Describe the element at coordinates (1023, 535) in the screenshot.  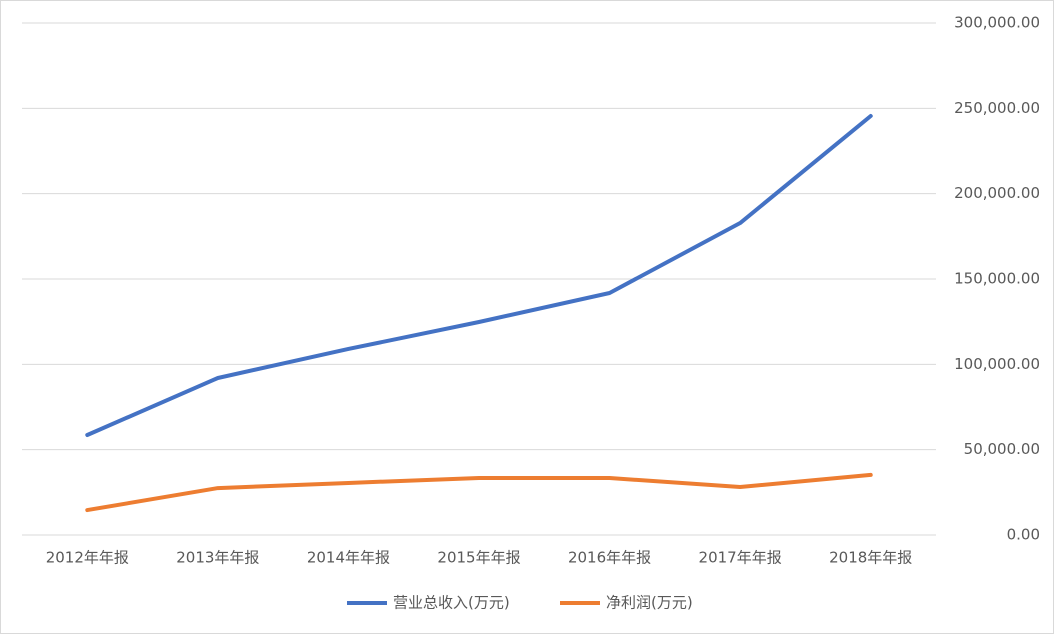
I see `y-tick-label: 0.00` at that location.